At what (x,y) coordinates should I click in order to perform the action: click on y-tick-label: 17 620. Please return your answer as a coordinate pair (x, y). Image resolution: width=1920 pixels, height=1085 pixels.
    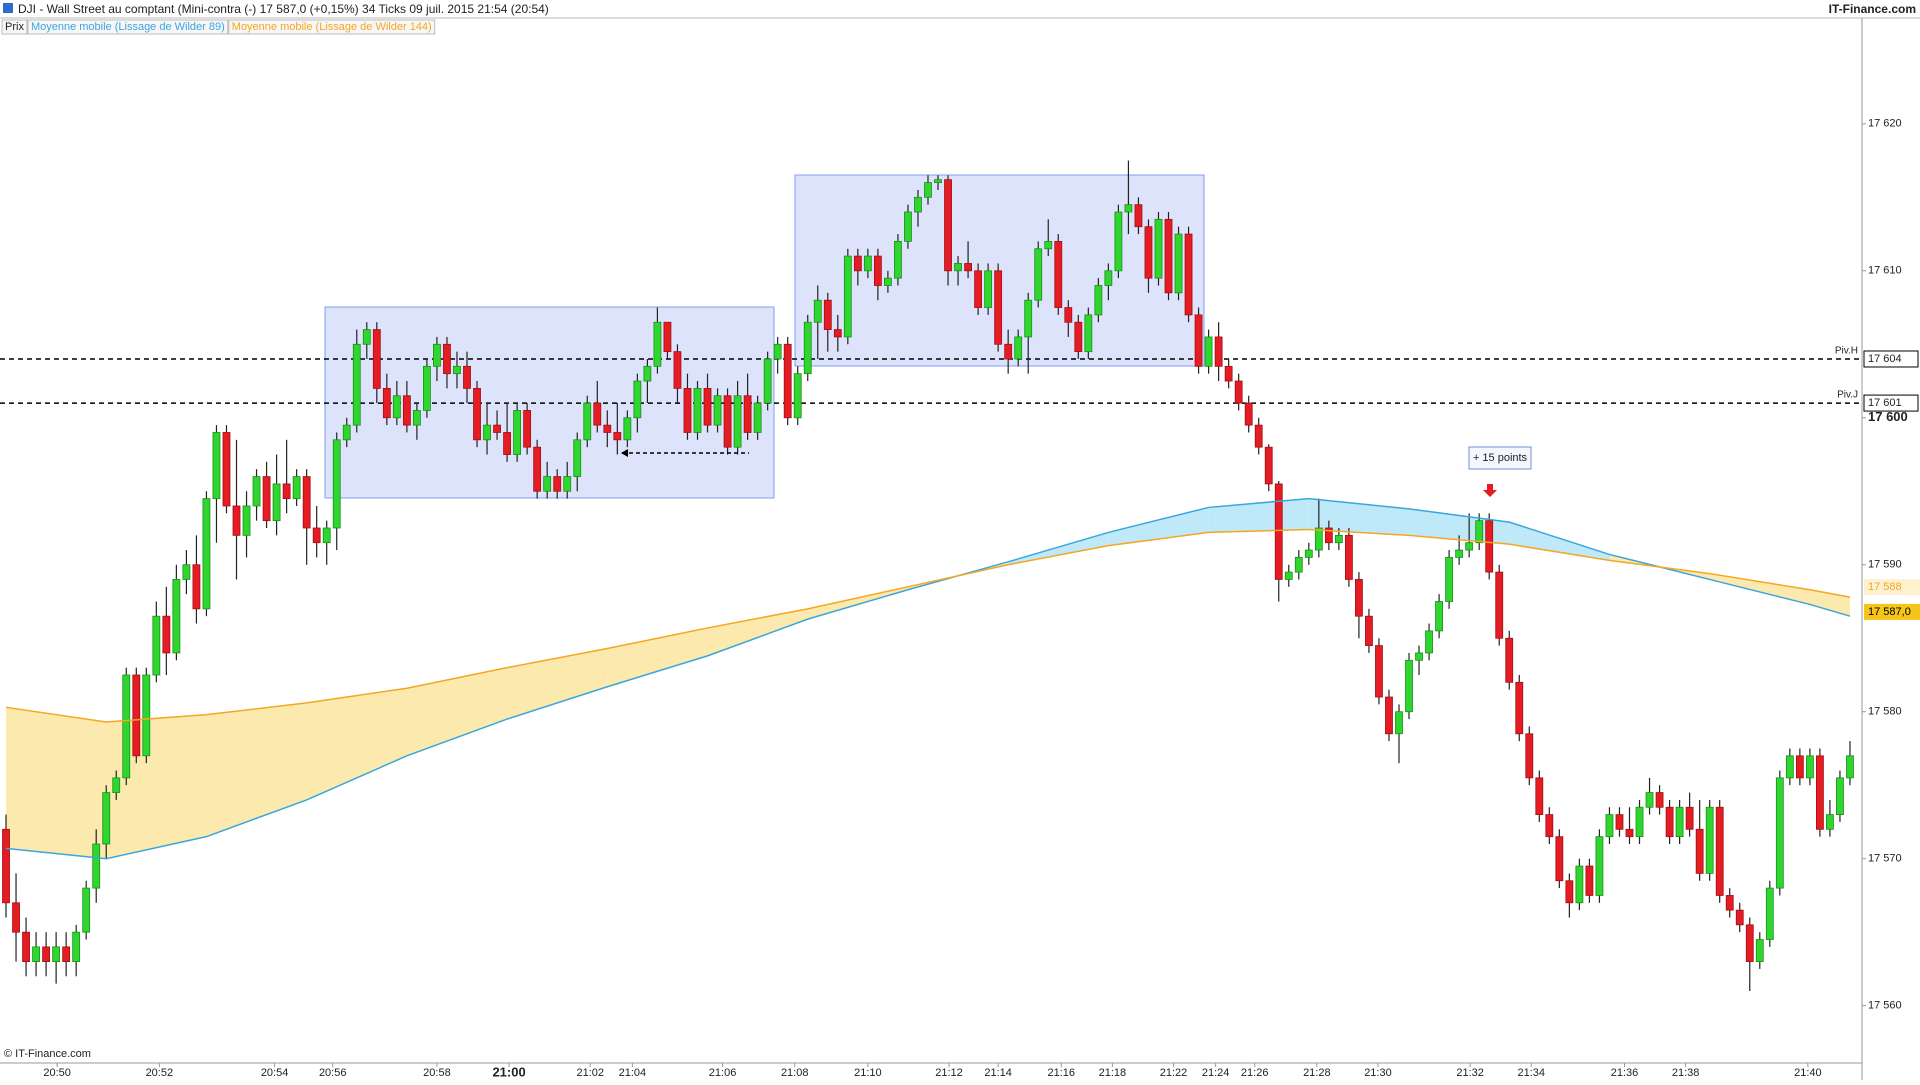
    Looking at the image, I should click on (1885, 124).